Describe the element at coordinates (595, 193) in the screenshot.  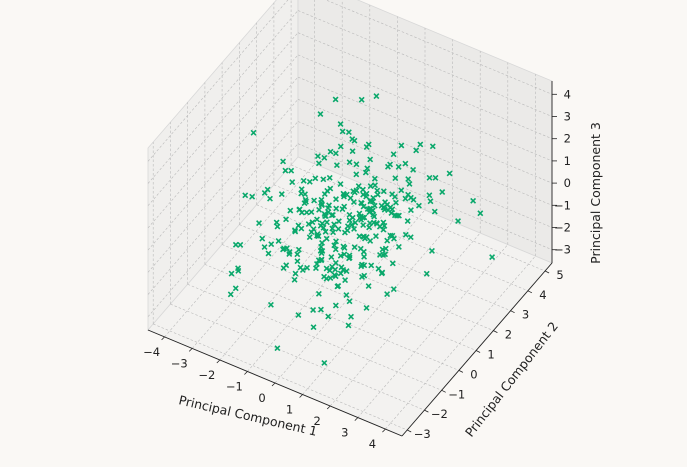
I see `z-axis-label: Principal Component 3` at that location.